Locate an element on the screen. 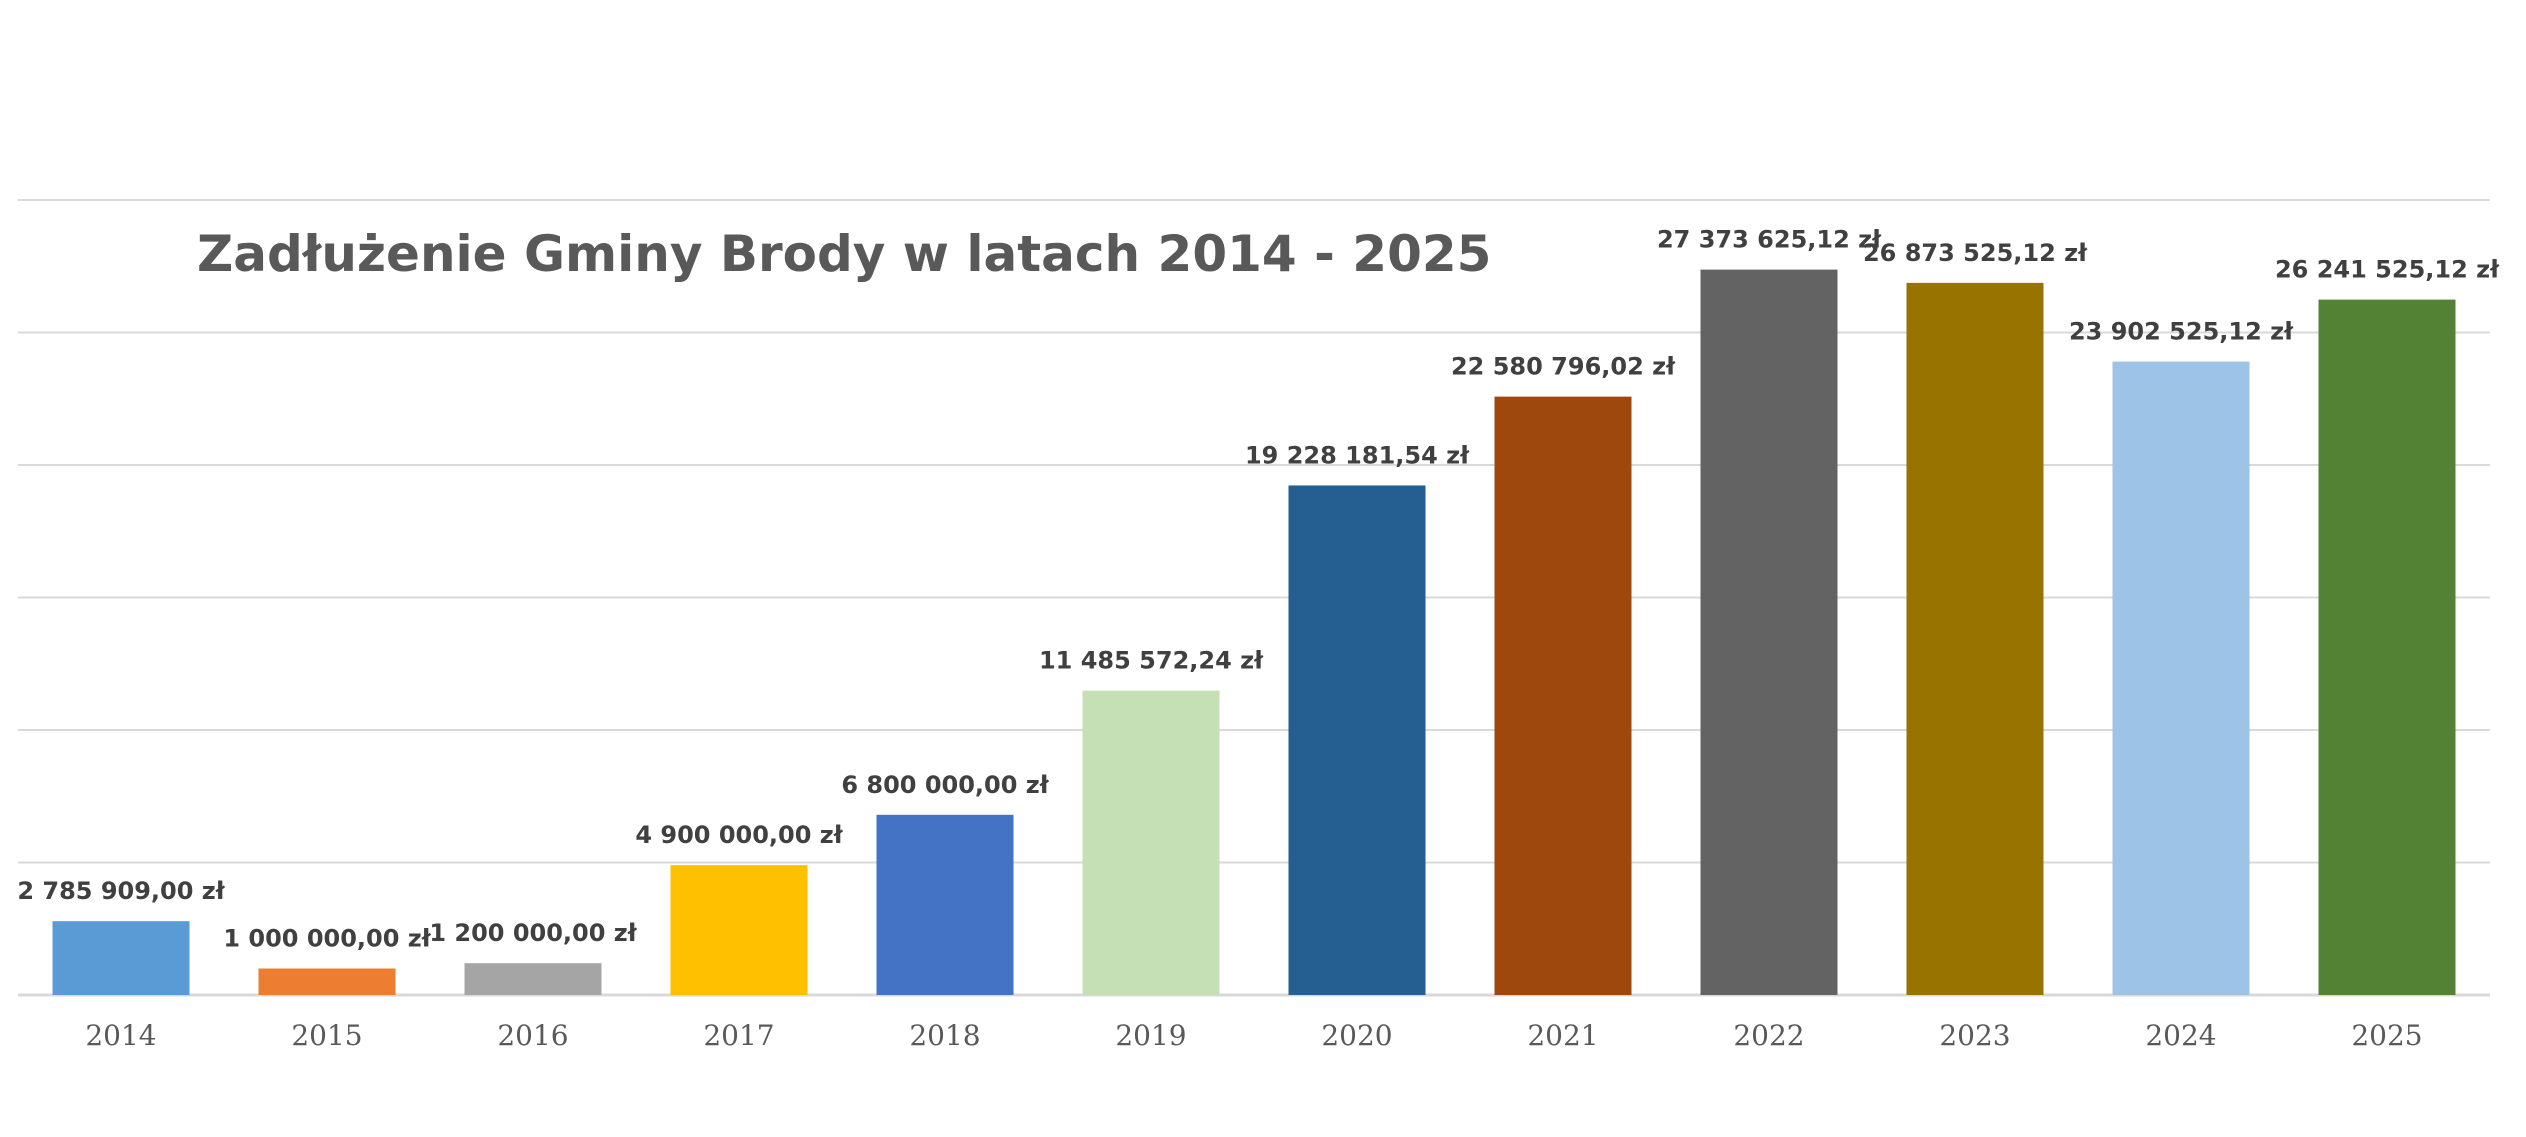 This screenshot has height=1137, width=2526. bar-2016 is located at coordinates (533, 979).